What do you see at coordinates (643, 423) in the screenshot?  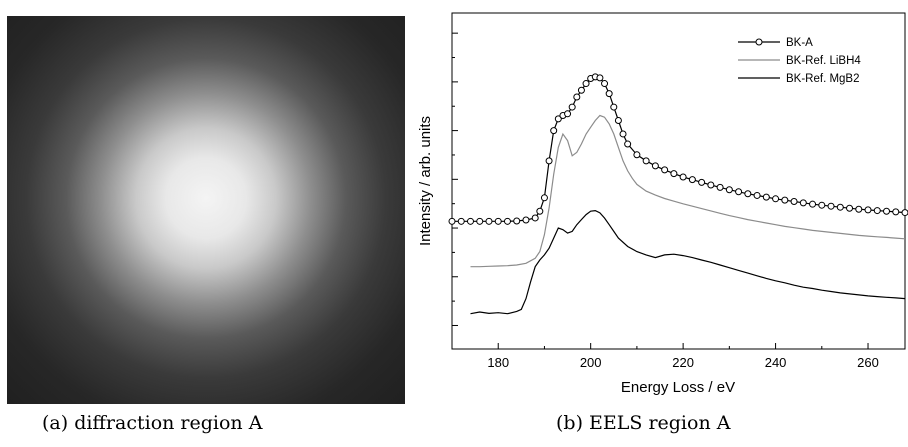 I see `caption-b: (b) EELS region A` at bounding box center [643, 423].